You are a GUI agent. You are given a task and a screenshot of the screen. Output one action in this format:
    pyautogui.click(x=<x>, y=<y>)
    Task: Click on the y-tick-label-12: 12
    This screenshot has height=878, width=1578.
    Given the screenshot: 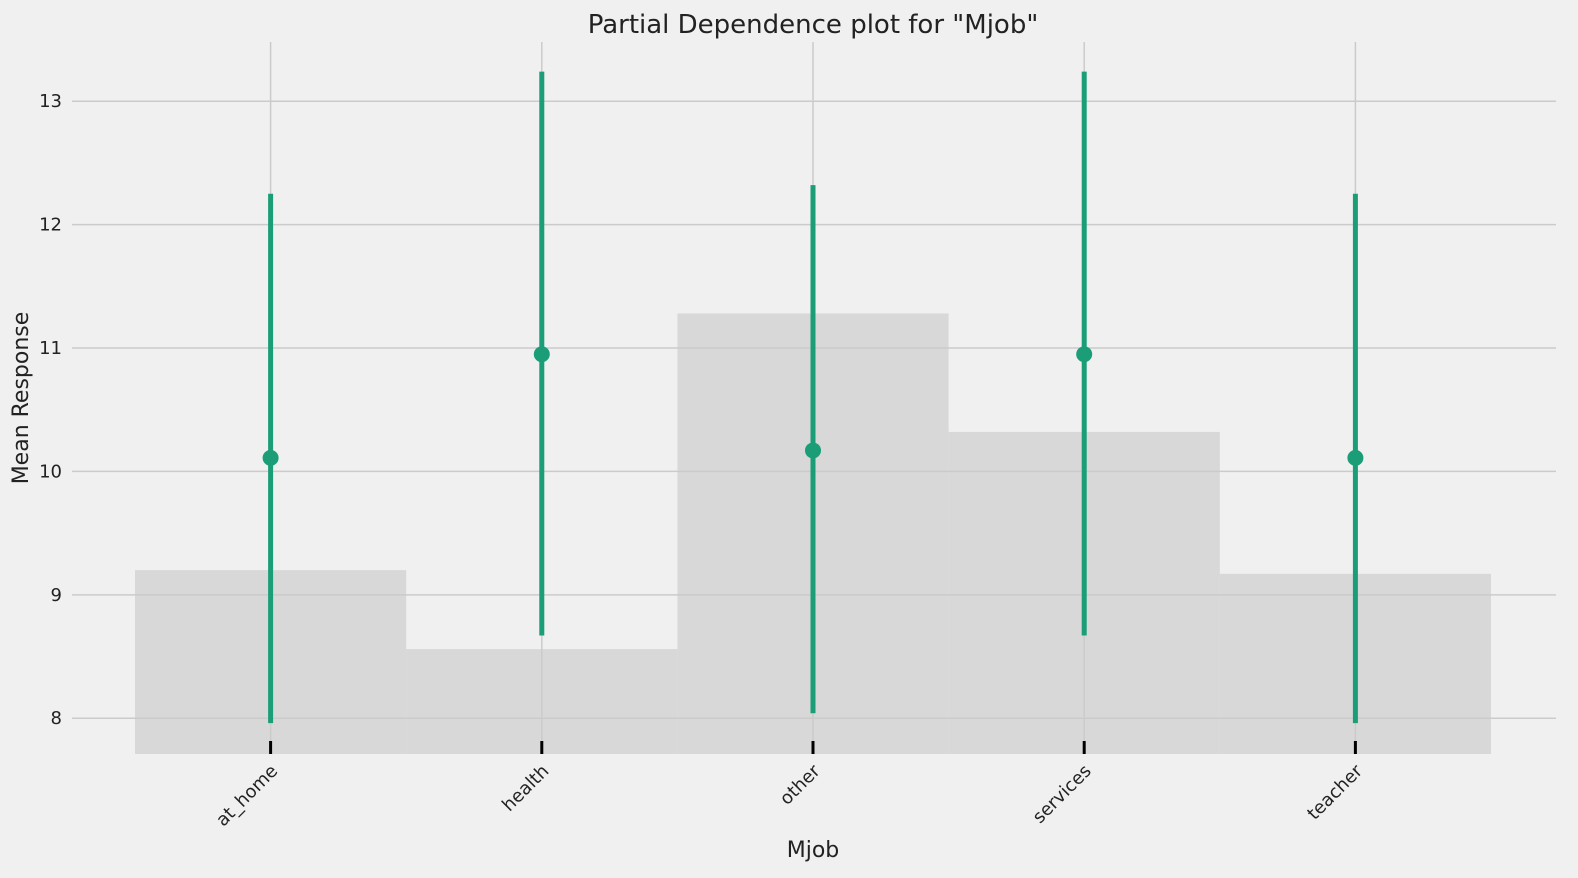 What is the action you would take?
    pyautogui.click(x=50, y=225)
    